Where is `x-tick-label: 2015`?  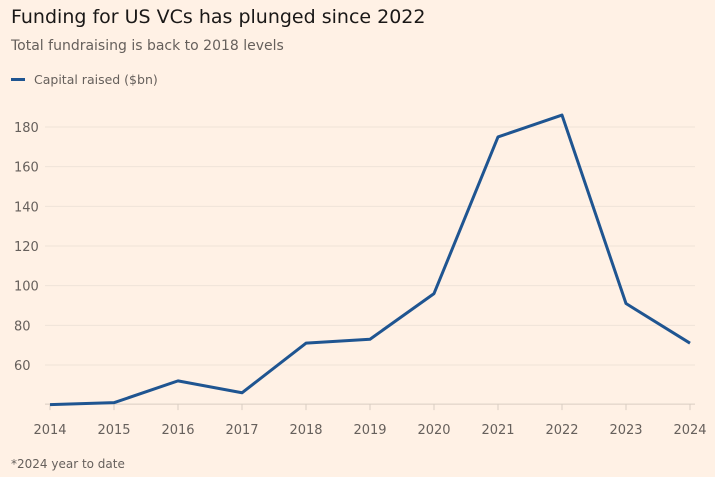 x-tick-label: 2015 is located at coordinates (113, 430).